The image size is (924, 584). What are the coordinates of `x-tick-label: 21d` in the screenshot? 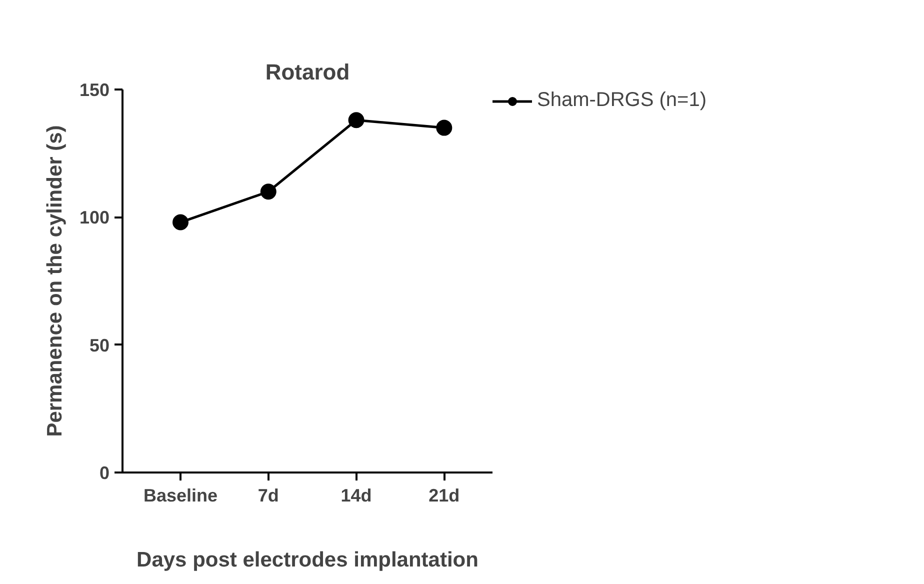 It's located at (444, 496).